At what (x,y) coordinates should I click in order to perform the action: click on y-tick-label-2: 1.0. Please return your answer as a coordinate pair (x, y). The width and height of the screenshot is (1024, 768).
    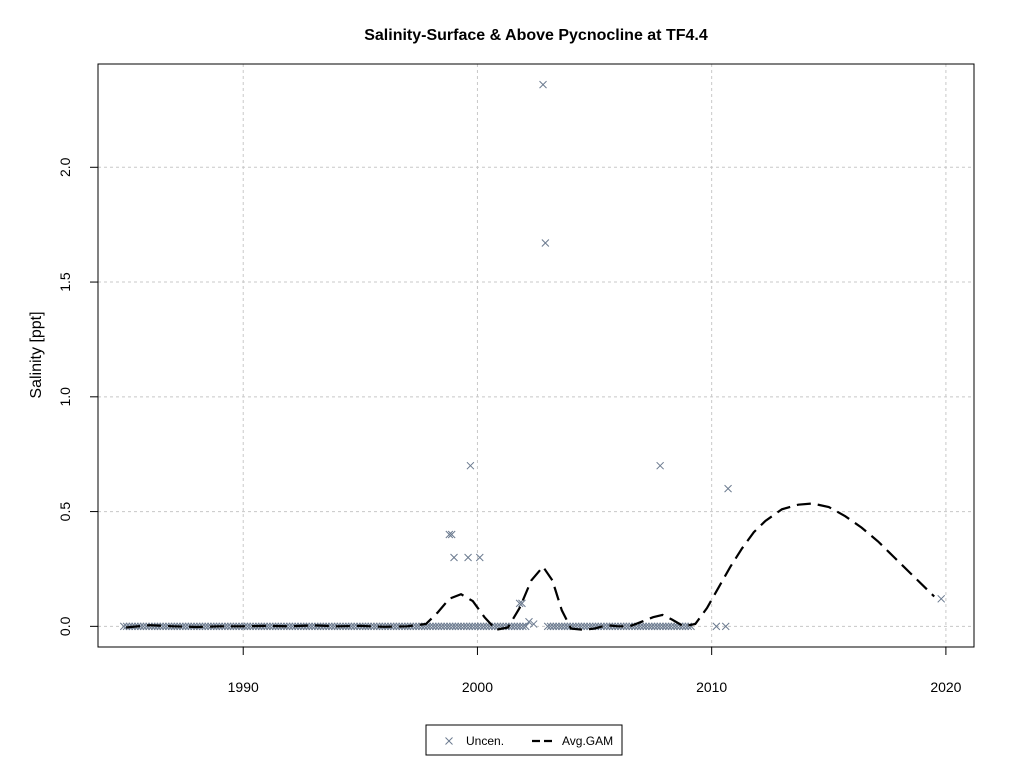
    Looking at the image, I should click on (65, 397).